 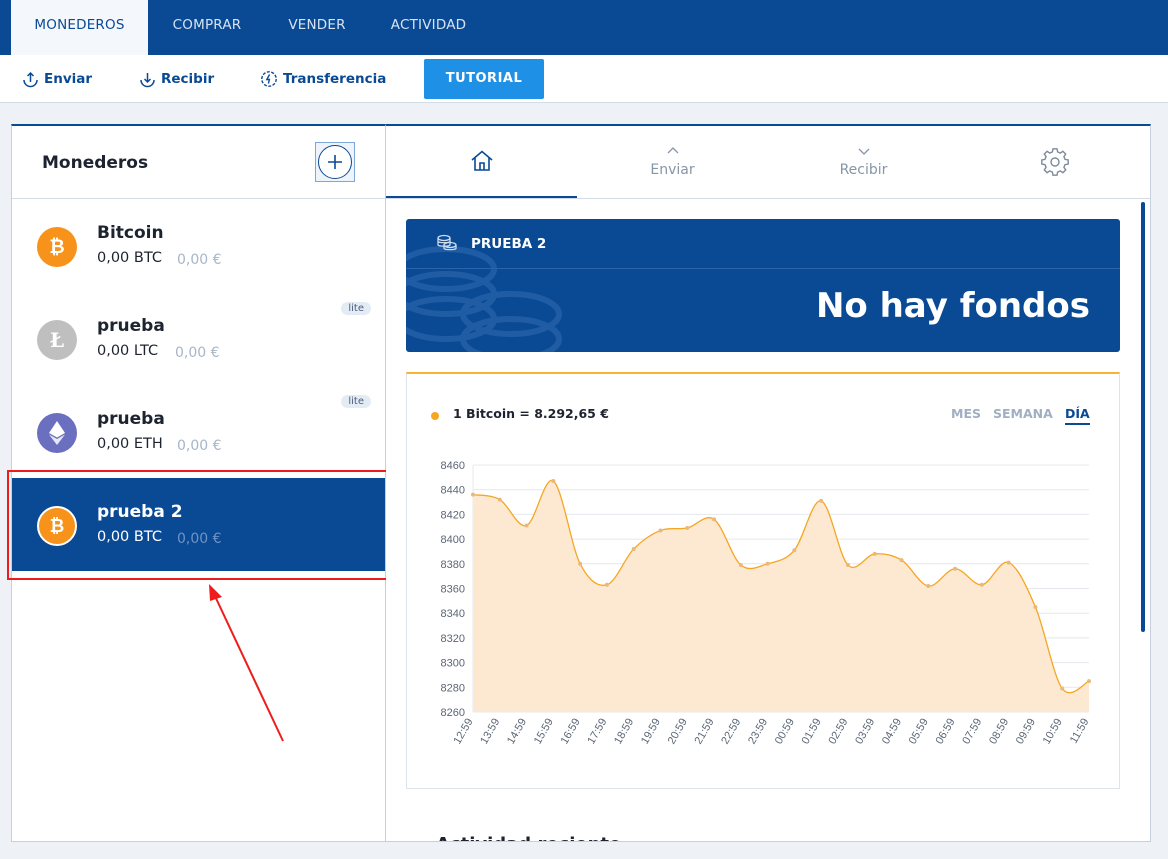 What do you see at coordinates (1080, 731) in the screenshot?
I see `x-tick-label: 11:59` at bounding box center [1080, 731].